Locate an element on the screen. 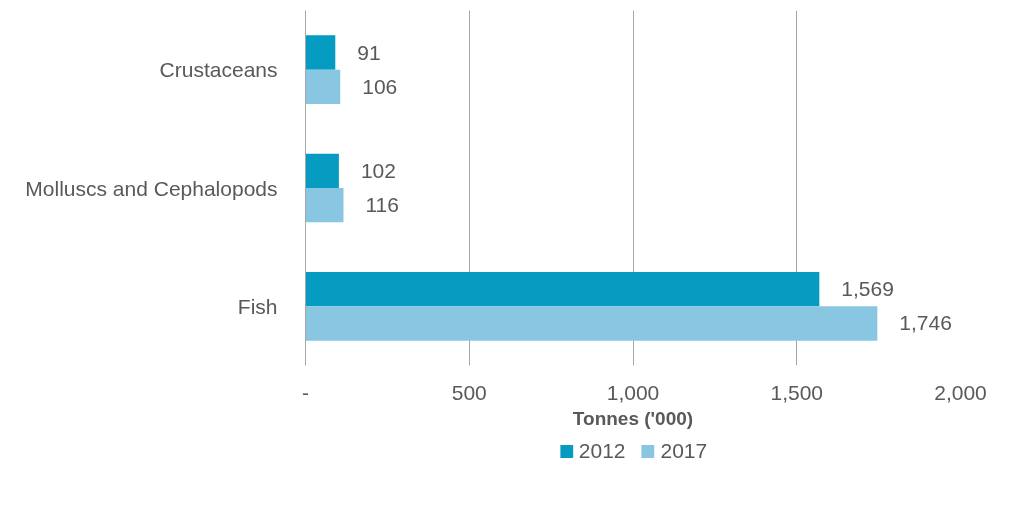 The width and height of the screenshot is (1014, 529). data-label: 1,746 is located at coordinates (925, 323).